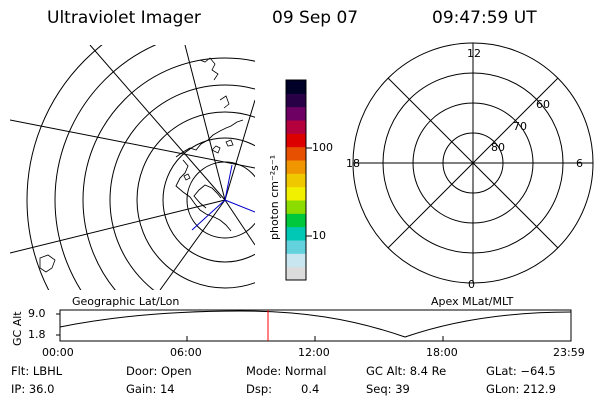  What do you see at coordinates (286, 371) in the screenshot?
I see `mode-readout: Mode: Normal` at bounding box center [286, 371].